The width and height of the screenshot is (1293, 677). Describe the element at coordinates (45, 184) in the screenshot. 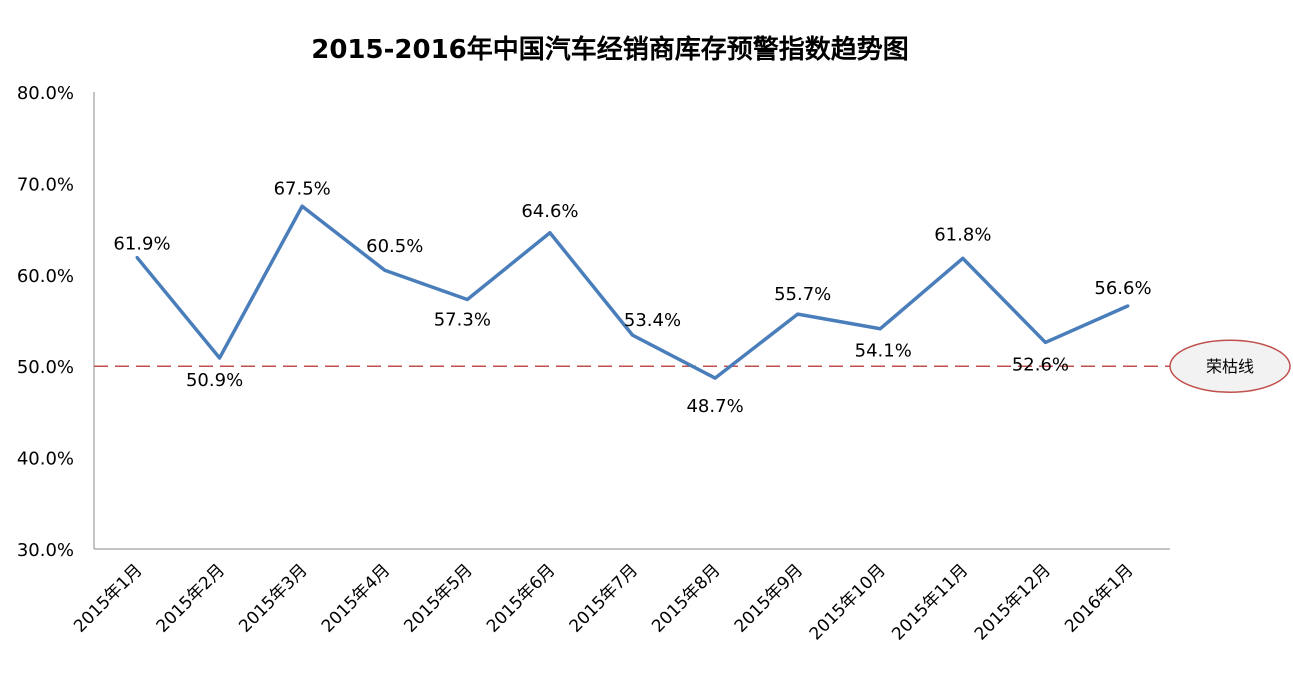

I see `y-tick-label: 70.0%` at that location.